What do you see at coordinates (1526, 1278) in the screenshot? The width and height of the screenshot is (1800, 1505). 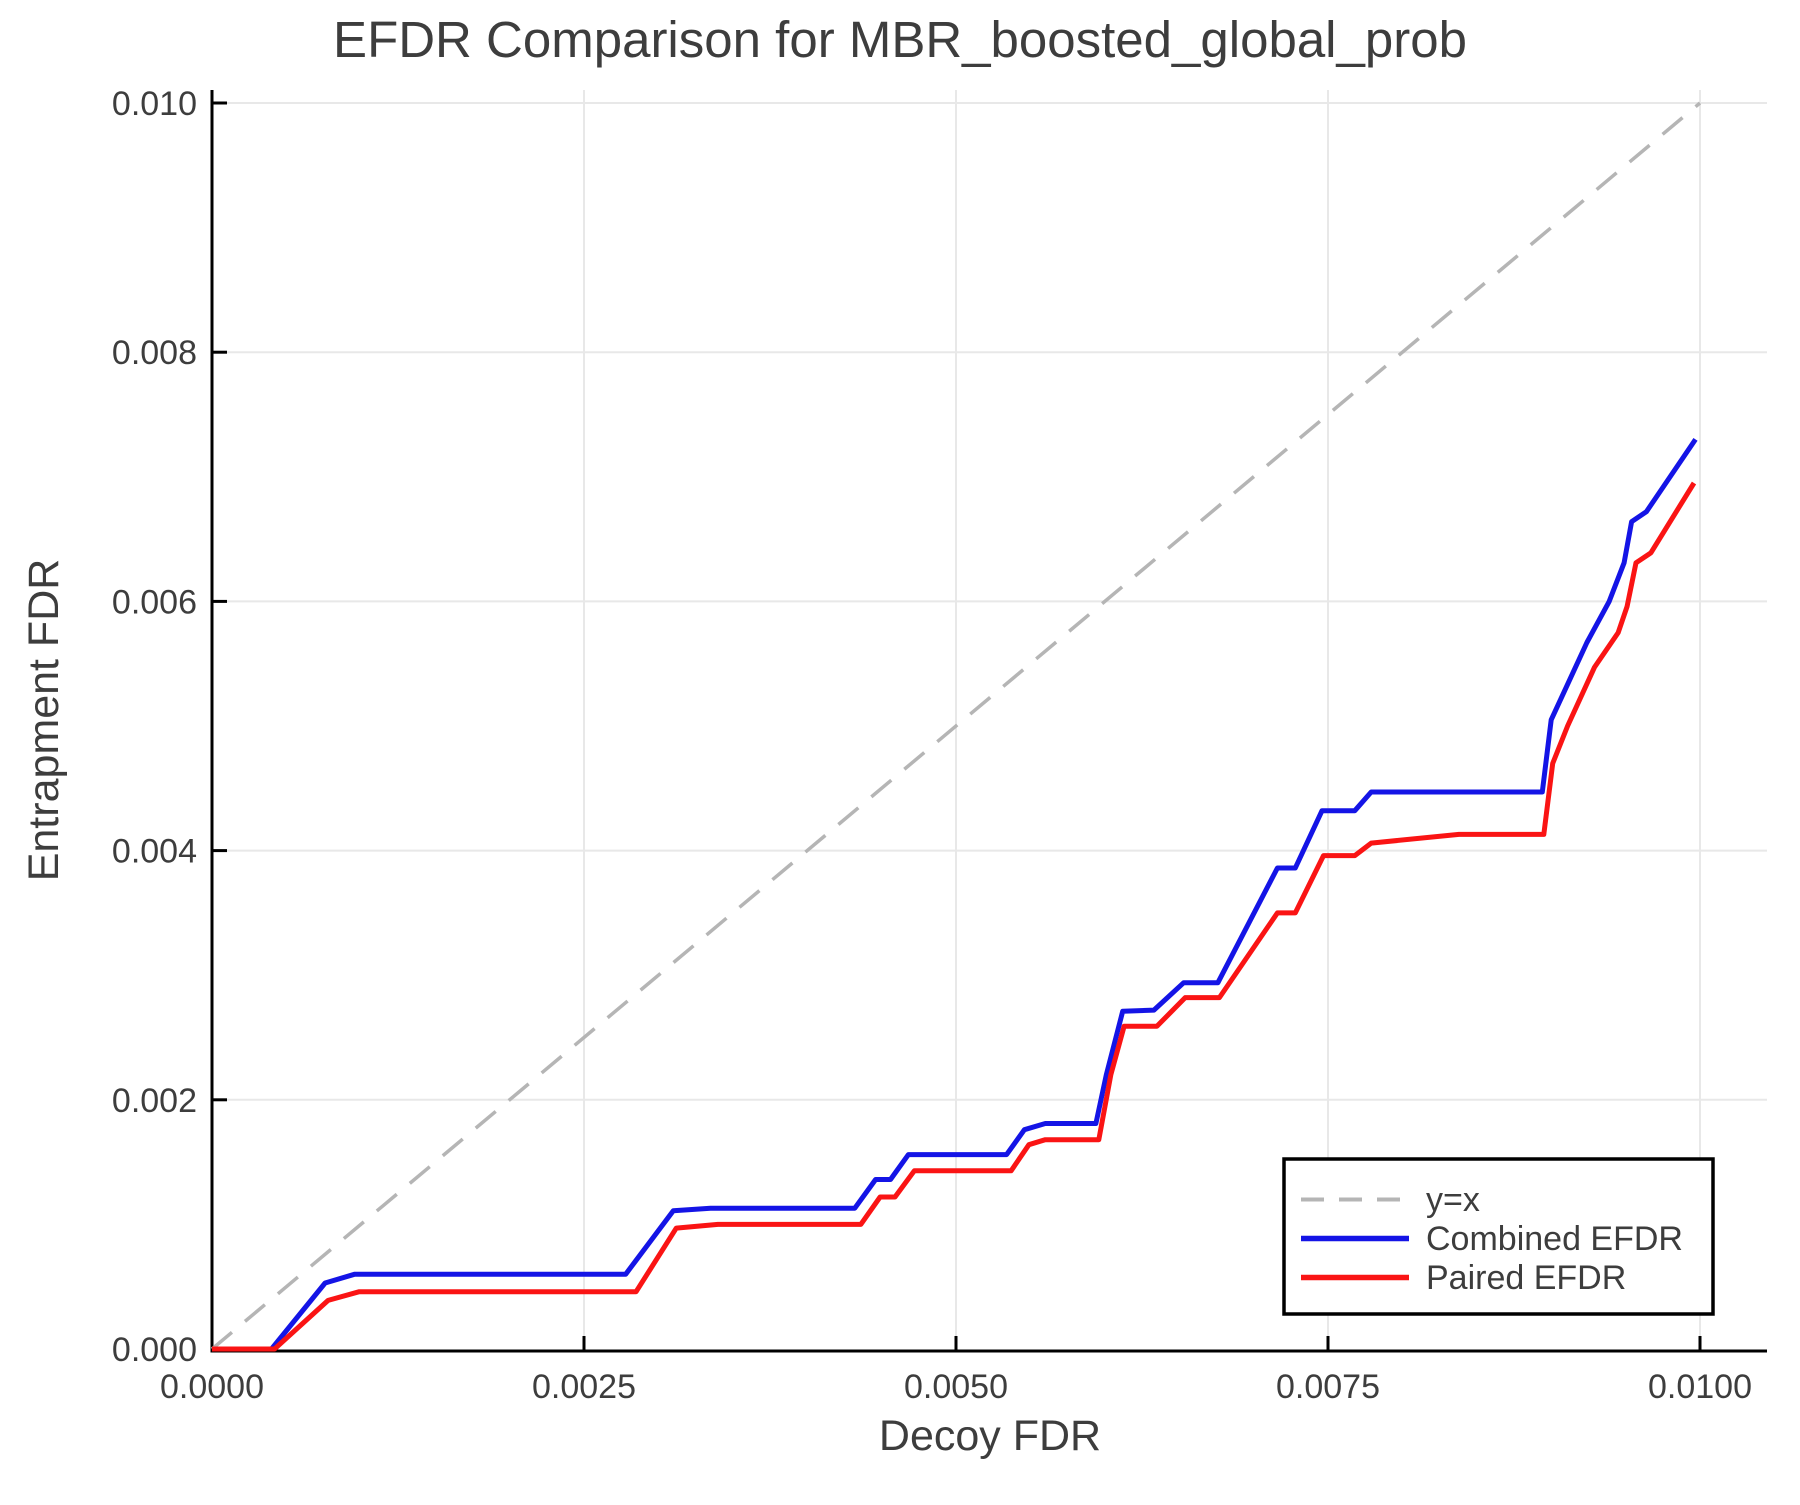 I see `legend-label-paired-efdr: Paired EFDR` at bounding box center [1526, 1278].